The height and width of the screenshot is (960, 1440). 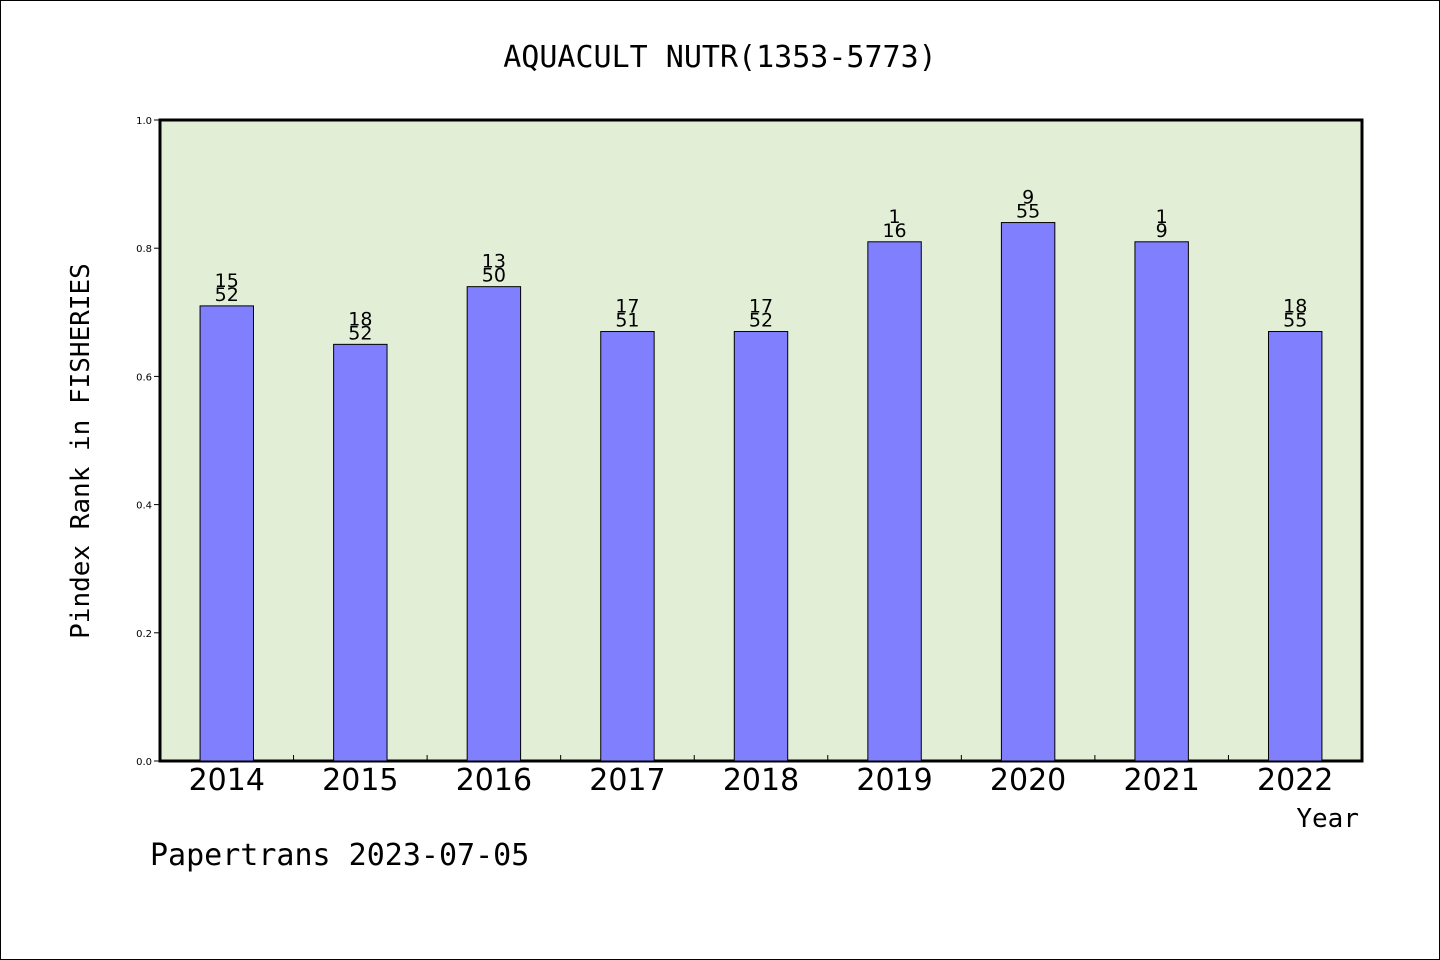 I want to click on bar-total-label: 51, so click(x=627, y=321).